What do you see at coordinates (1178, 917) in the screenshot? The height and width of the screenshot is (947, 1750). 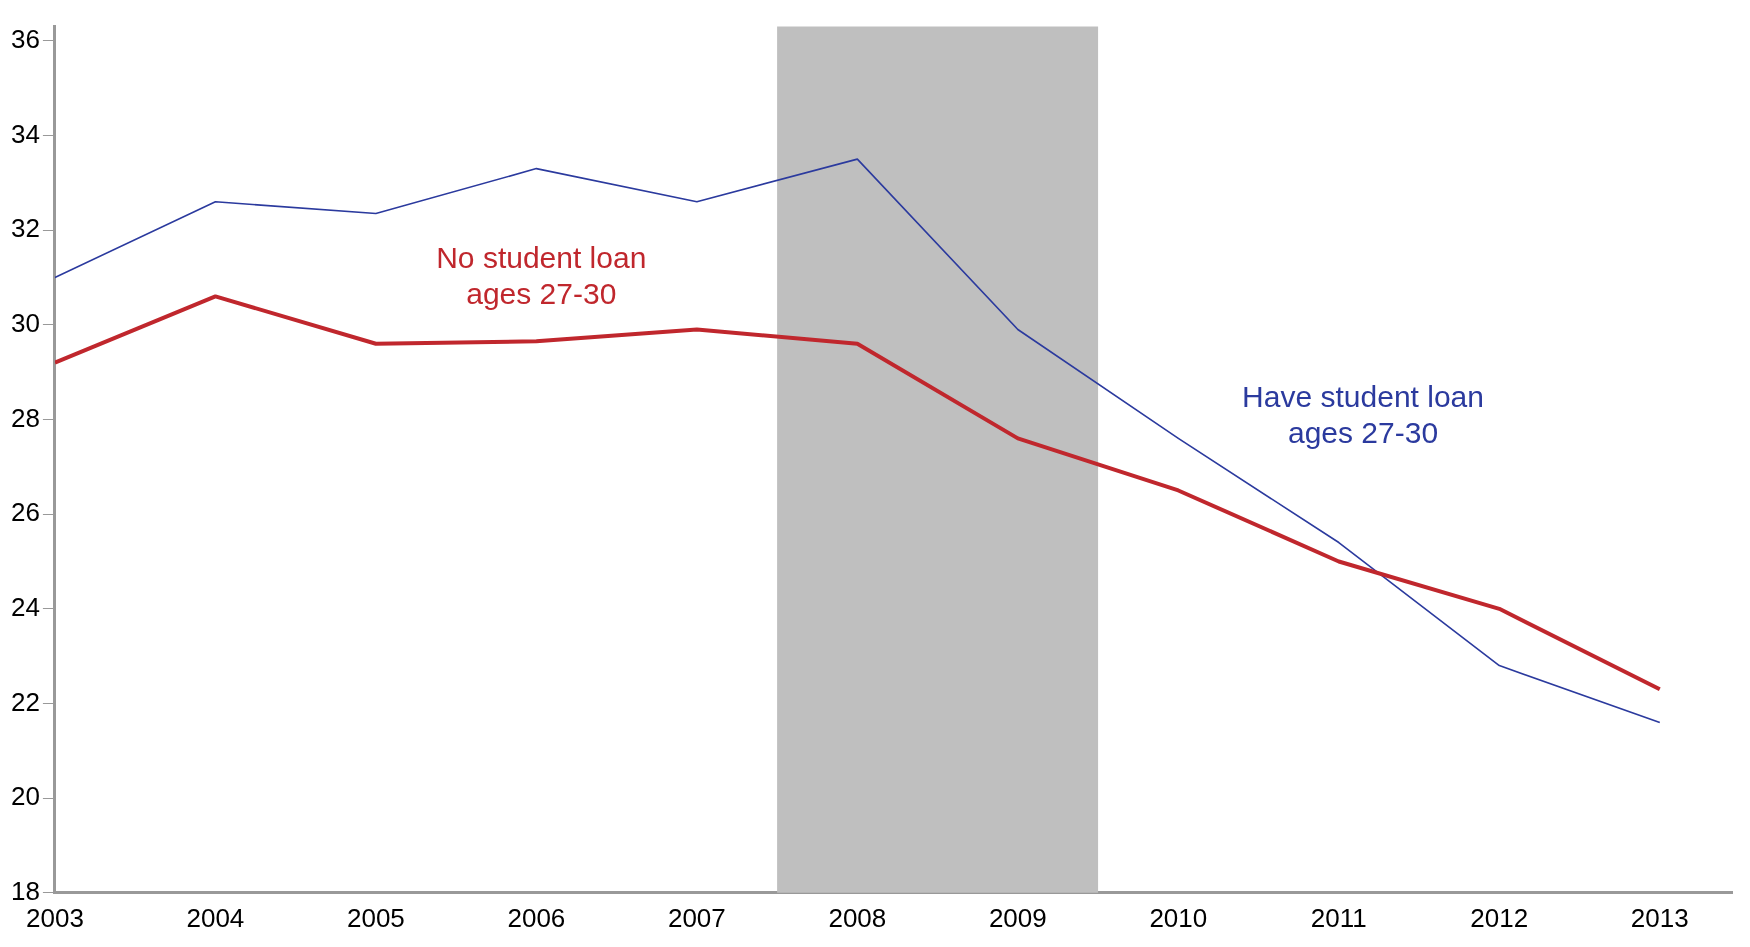 I see `x-tick-label: 2010` at bounding box center [1178, 917].